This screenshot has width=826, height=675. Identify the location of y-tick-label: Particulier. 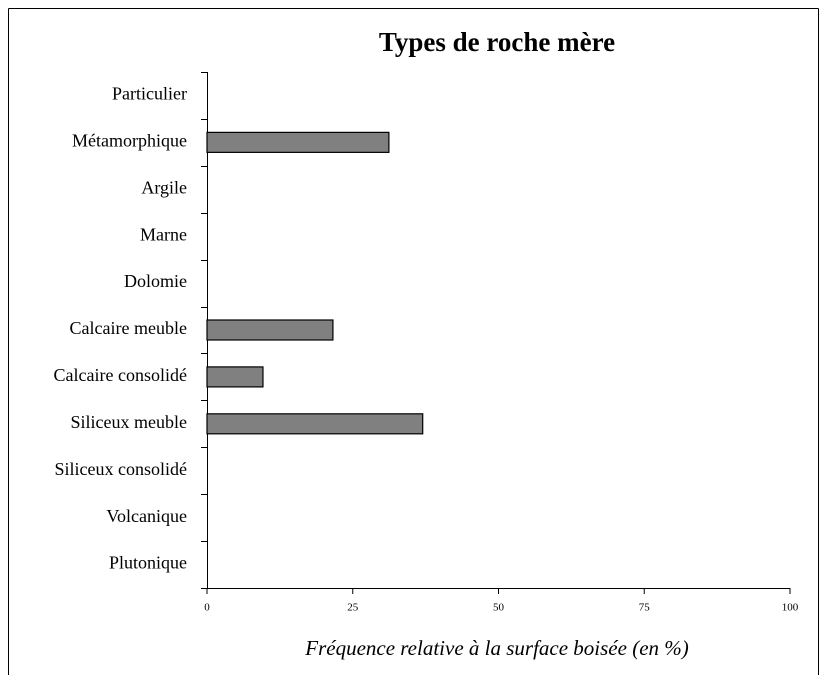
(149, 94).